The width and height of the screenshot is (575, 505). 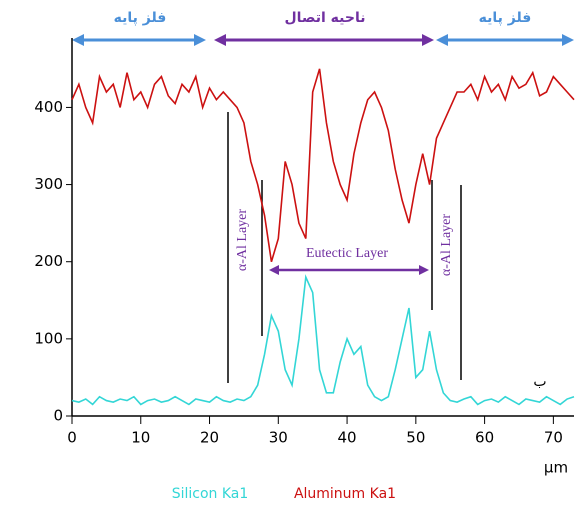 What do you see at coordinates (415, 438) in the screenshot?
I see `x-tick-label: 50` at bounding box center [415, 438].